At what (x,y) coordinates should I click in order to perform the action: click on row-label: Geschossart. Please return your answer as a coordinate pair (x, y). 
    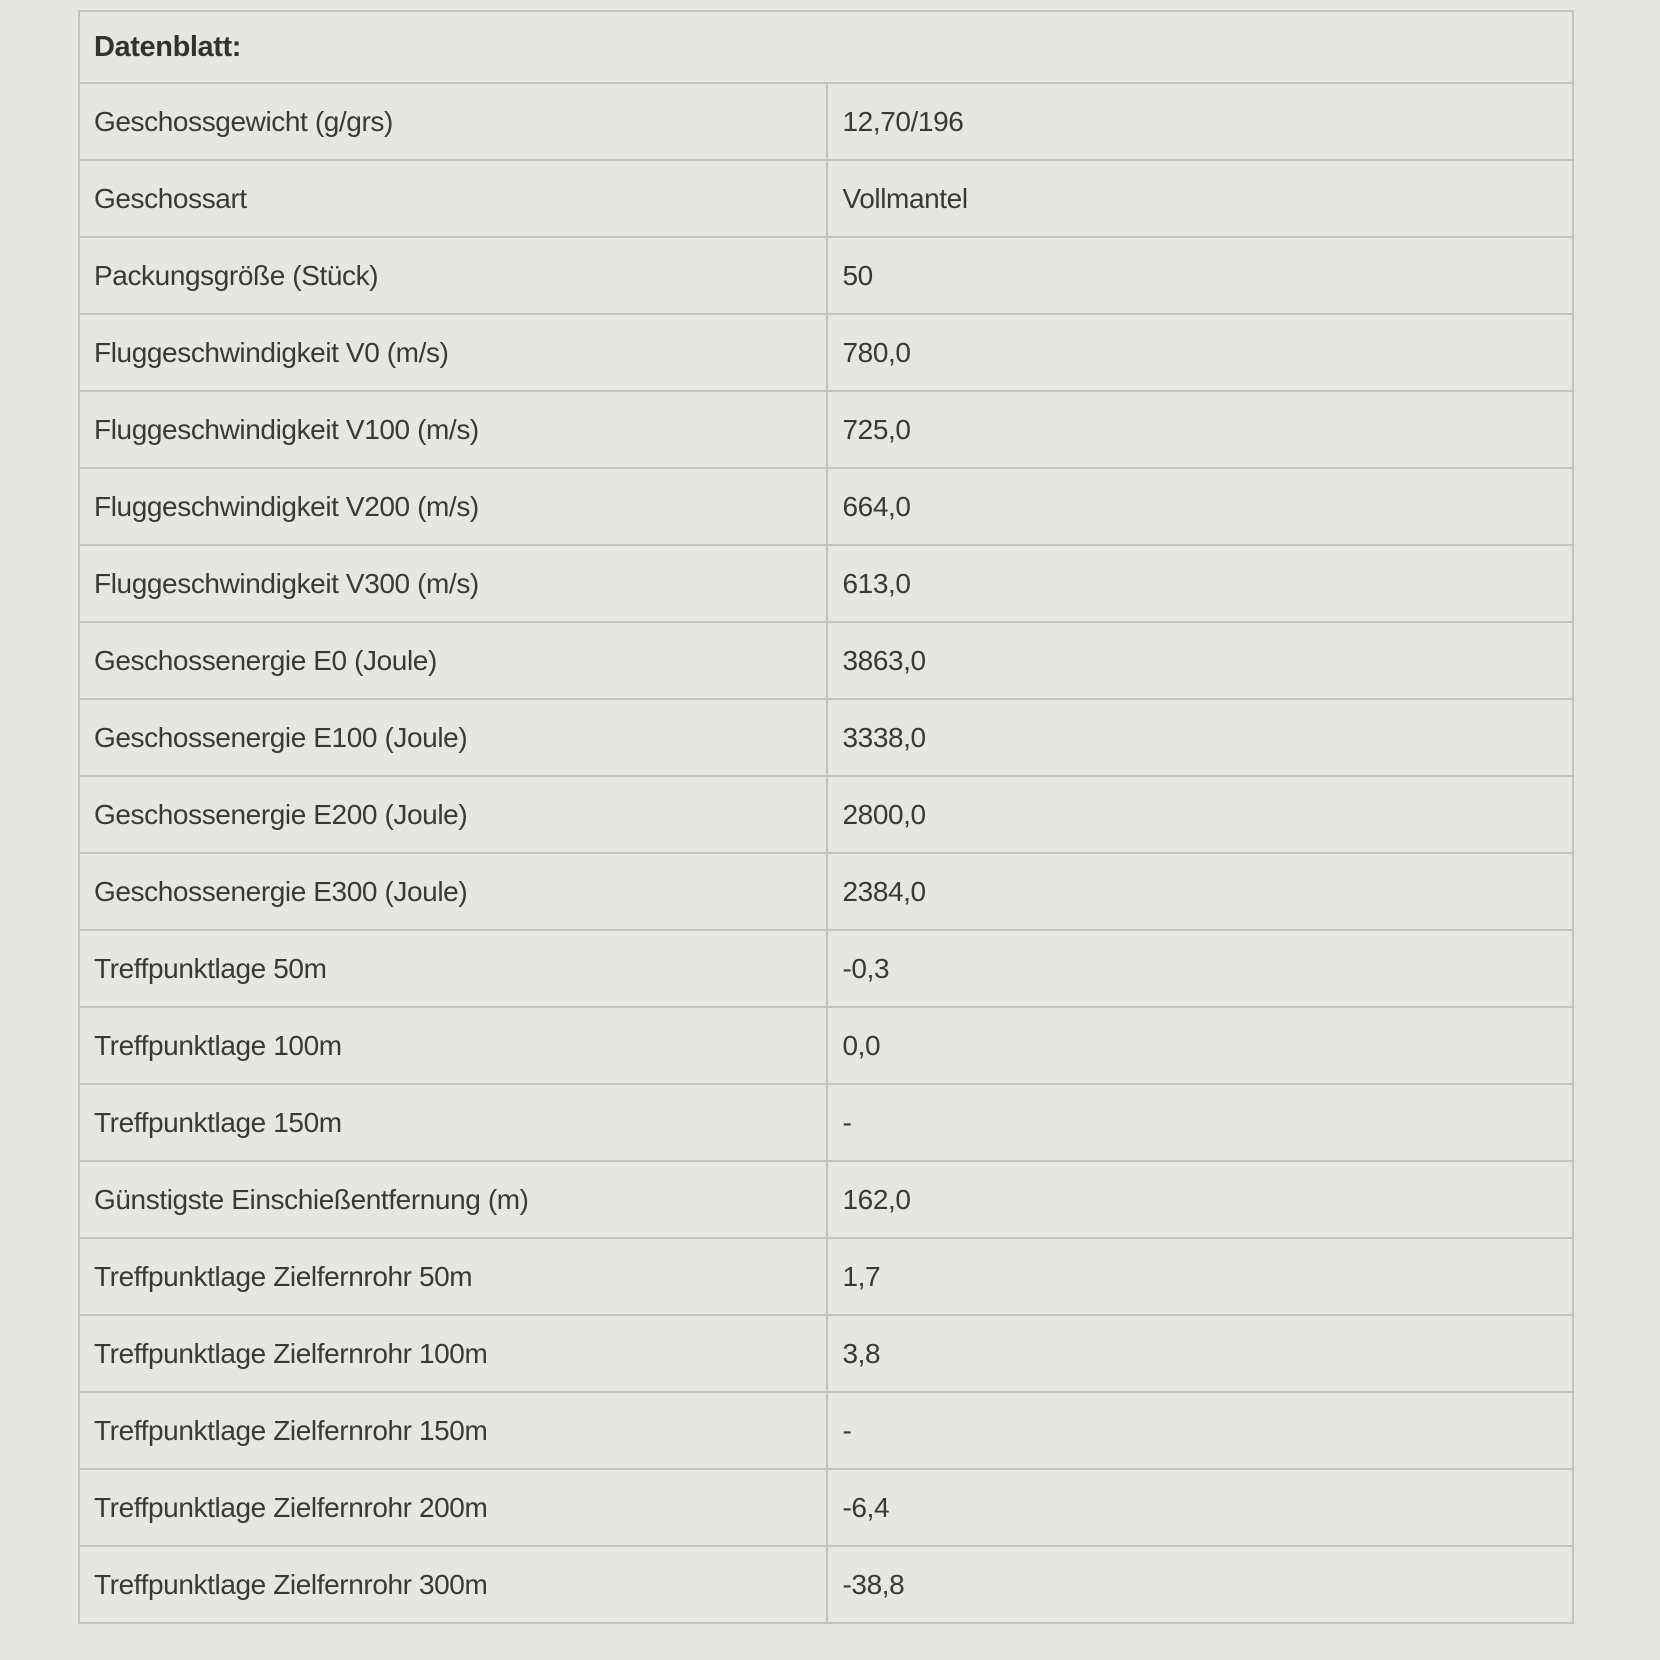
    Looking at the image, I should click on (453, 198).